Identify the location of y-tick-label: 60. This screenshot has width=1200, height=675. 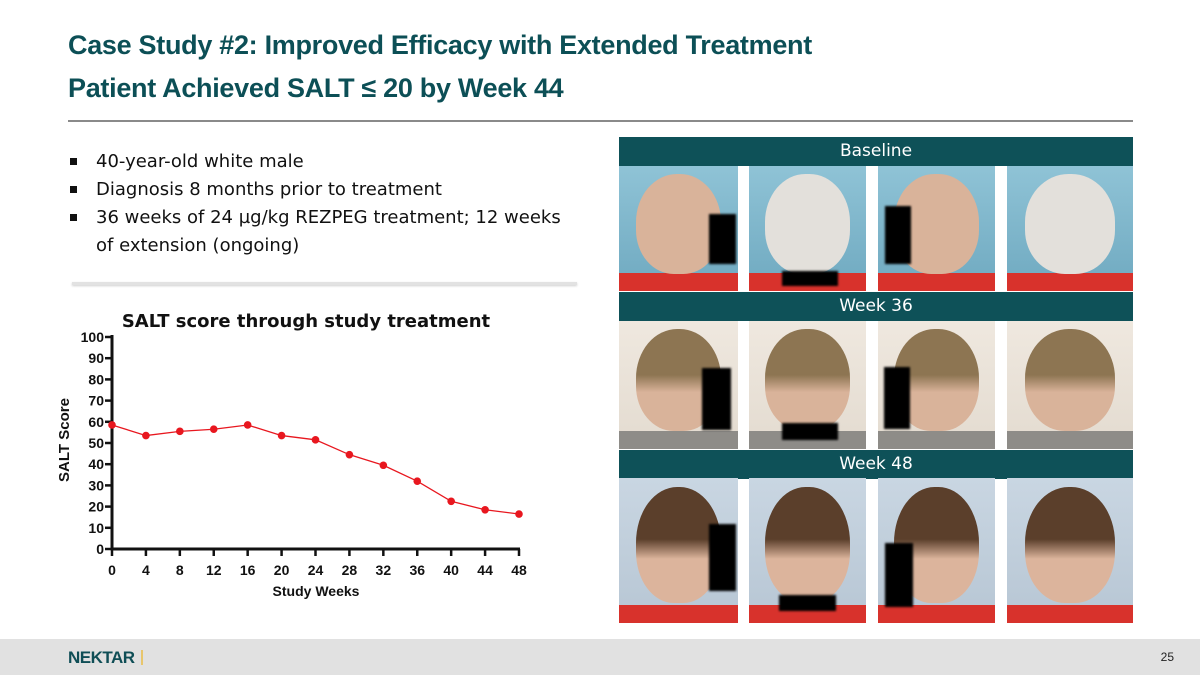
(96, 422).